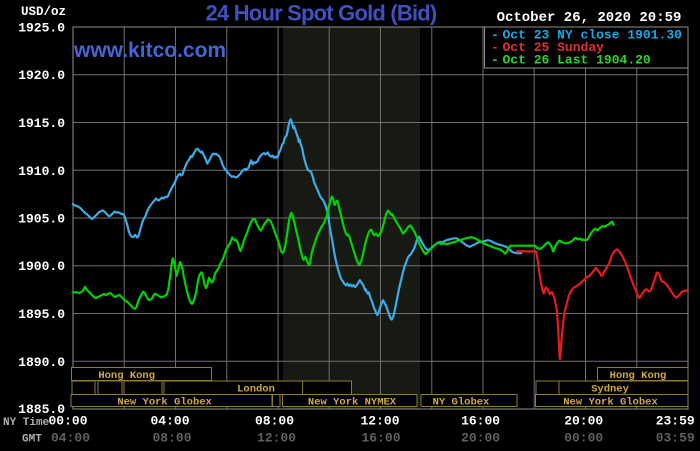 The height and width of the screenshot is (451, 700). I want to click on svg-text: Sydney, so click(610, 390).